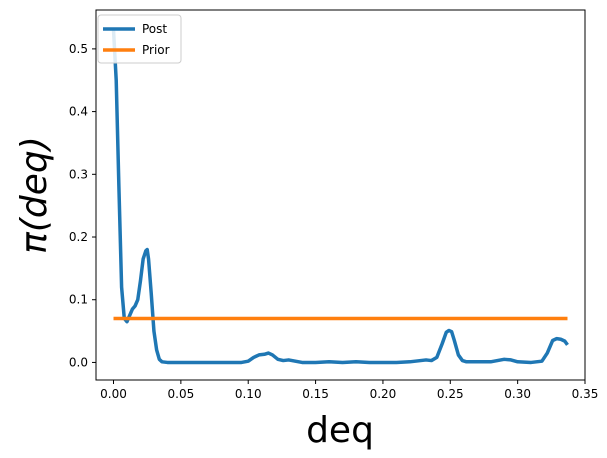 This screenshot has height=458, width=607. What do you see at coordinates (450, 394) in the screenshot?
I see `x-tick-label: 0.25` at bounding box center [450, 394].